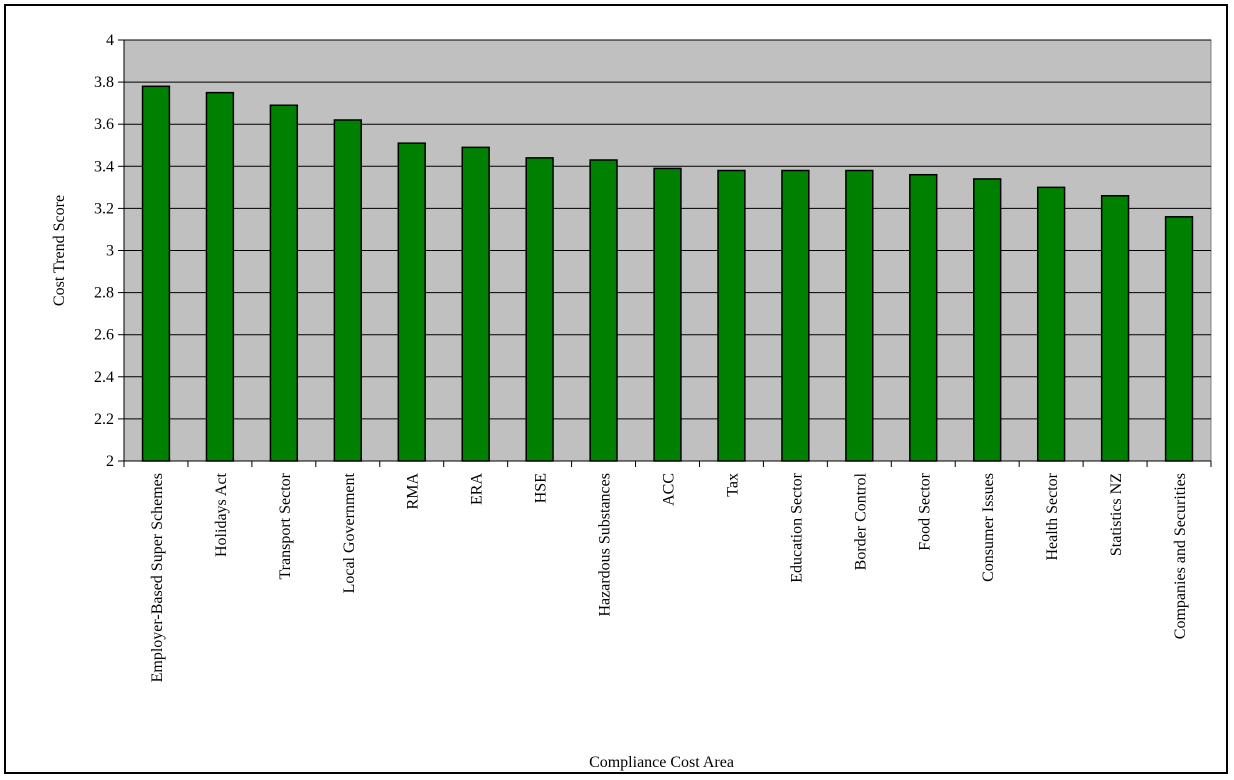 This screenshot has height=780, width=1234. Describe the element at coordinates (477, 489) in the screenshot. I see `x-tick-label: ERA` at that location.